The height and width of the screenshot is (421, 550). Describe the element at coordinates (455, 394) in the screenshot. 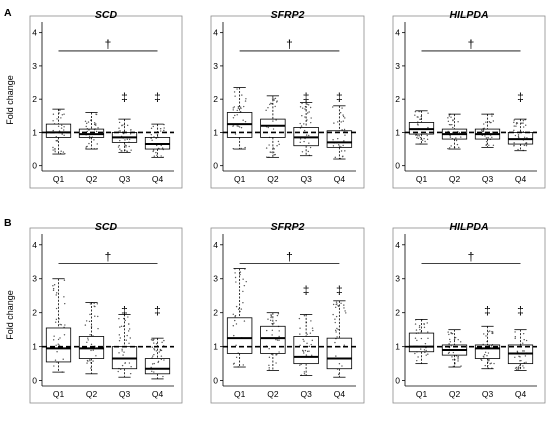

I see `x-tick-label: Q2` at that location.